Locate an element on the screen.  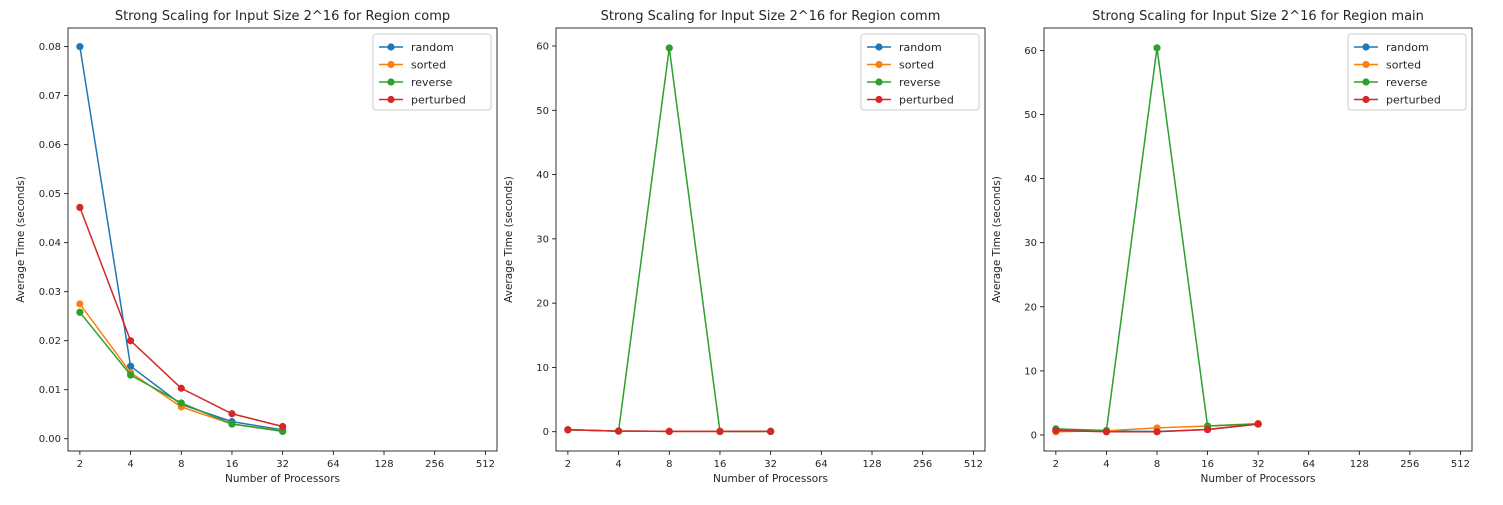
series-sorted is located at coordinates (181, 367).